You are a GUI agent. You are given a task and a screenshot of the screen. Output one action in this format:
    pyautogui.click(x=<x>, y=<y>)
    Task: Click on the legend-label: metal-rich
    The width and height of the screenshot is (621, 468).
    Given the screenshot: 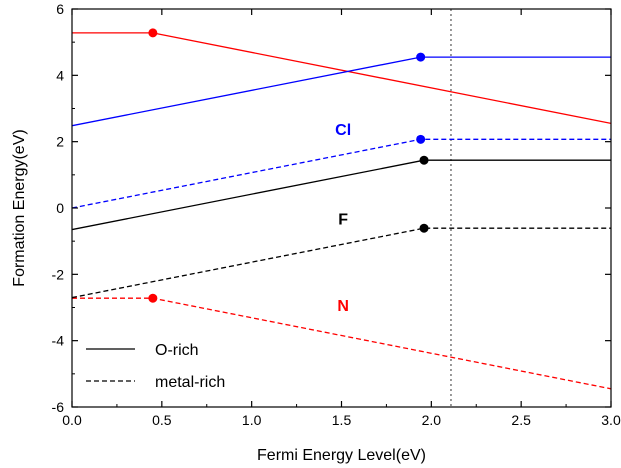 What is the action you would take?
    pyautogui.click(x=190, y=382)
    